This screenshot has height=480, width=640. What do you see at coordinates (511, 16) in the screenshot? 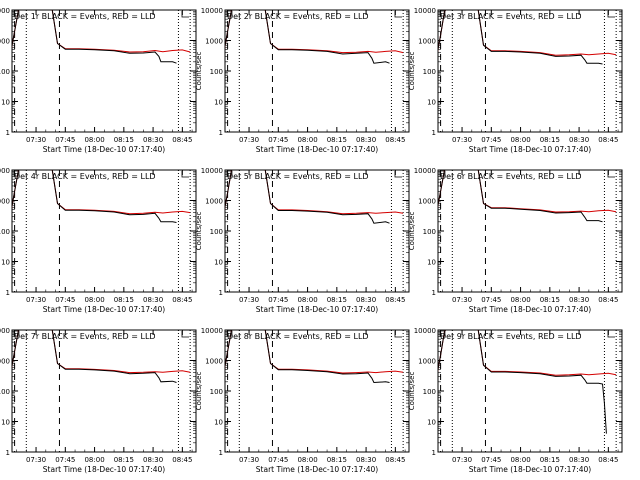
I see `panel-title: Det 3r BLACK = Events, RED = LLD` at bounding box center [511, 16].